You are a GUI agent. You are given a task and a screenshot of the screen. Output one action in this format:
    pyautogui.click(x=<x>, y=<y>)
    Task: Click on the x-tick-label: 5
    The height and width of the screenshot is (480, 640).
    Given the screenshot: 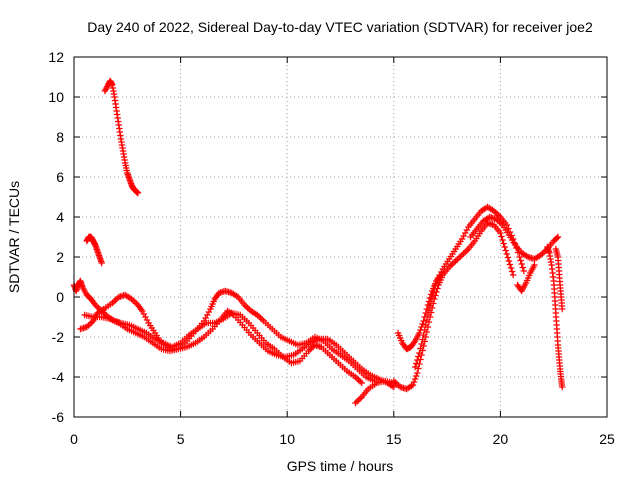 What is the action you would take?
    pyautogui.click(x=181, y=439)
    